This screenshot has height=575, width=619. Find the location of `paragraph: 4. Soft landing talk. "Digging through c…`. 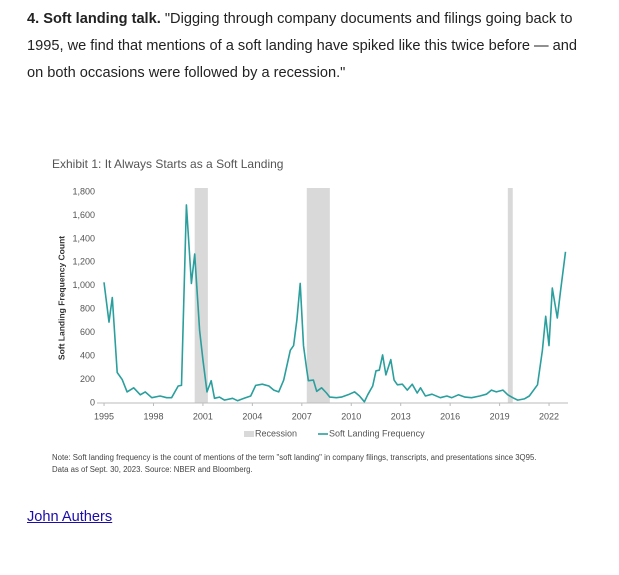

paragraph: 4. Soft landing talk. "Digging through c… is located at coordinates (309, 46).